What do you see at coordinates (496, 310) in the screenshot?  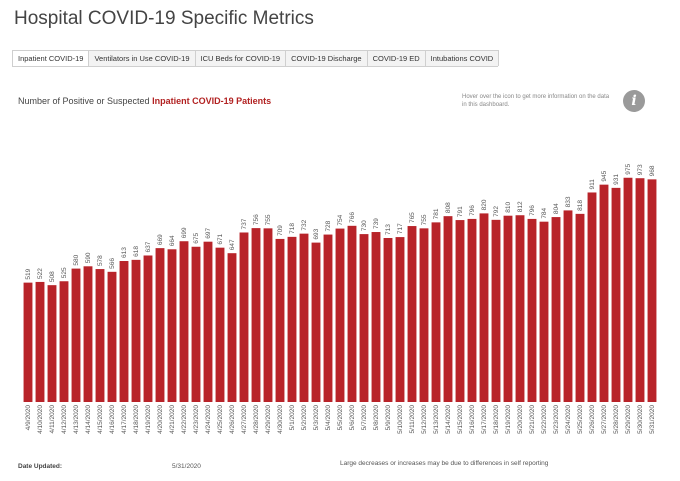 I see `bar-5/18/2020` at bounding box center [496, 310].